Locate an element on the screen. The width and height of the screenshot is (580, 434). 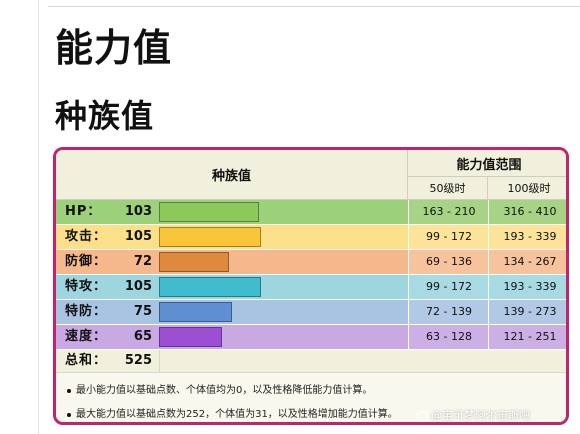
stat-row: 防御： 72 69 - 136 134 - 267 is located at coordinates (311, 262).